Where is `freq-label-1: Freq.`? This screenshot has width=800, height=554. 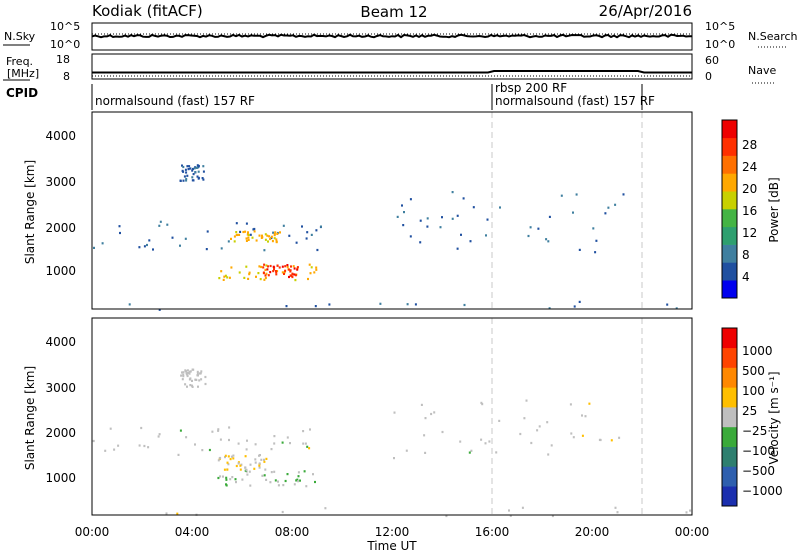
freq-label-1: Freq. is located at coordinates (19, 61).